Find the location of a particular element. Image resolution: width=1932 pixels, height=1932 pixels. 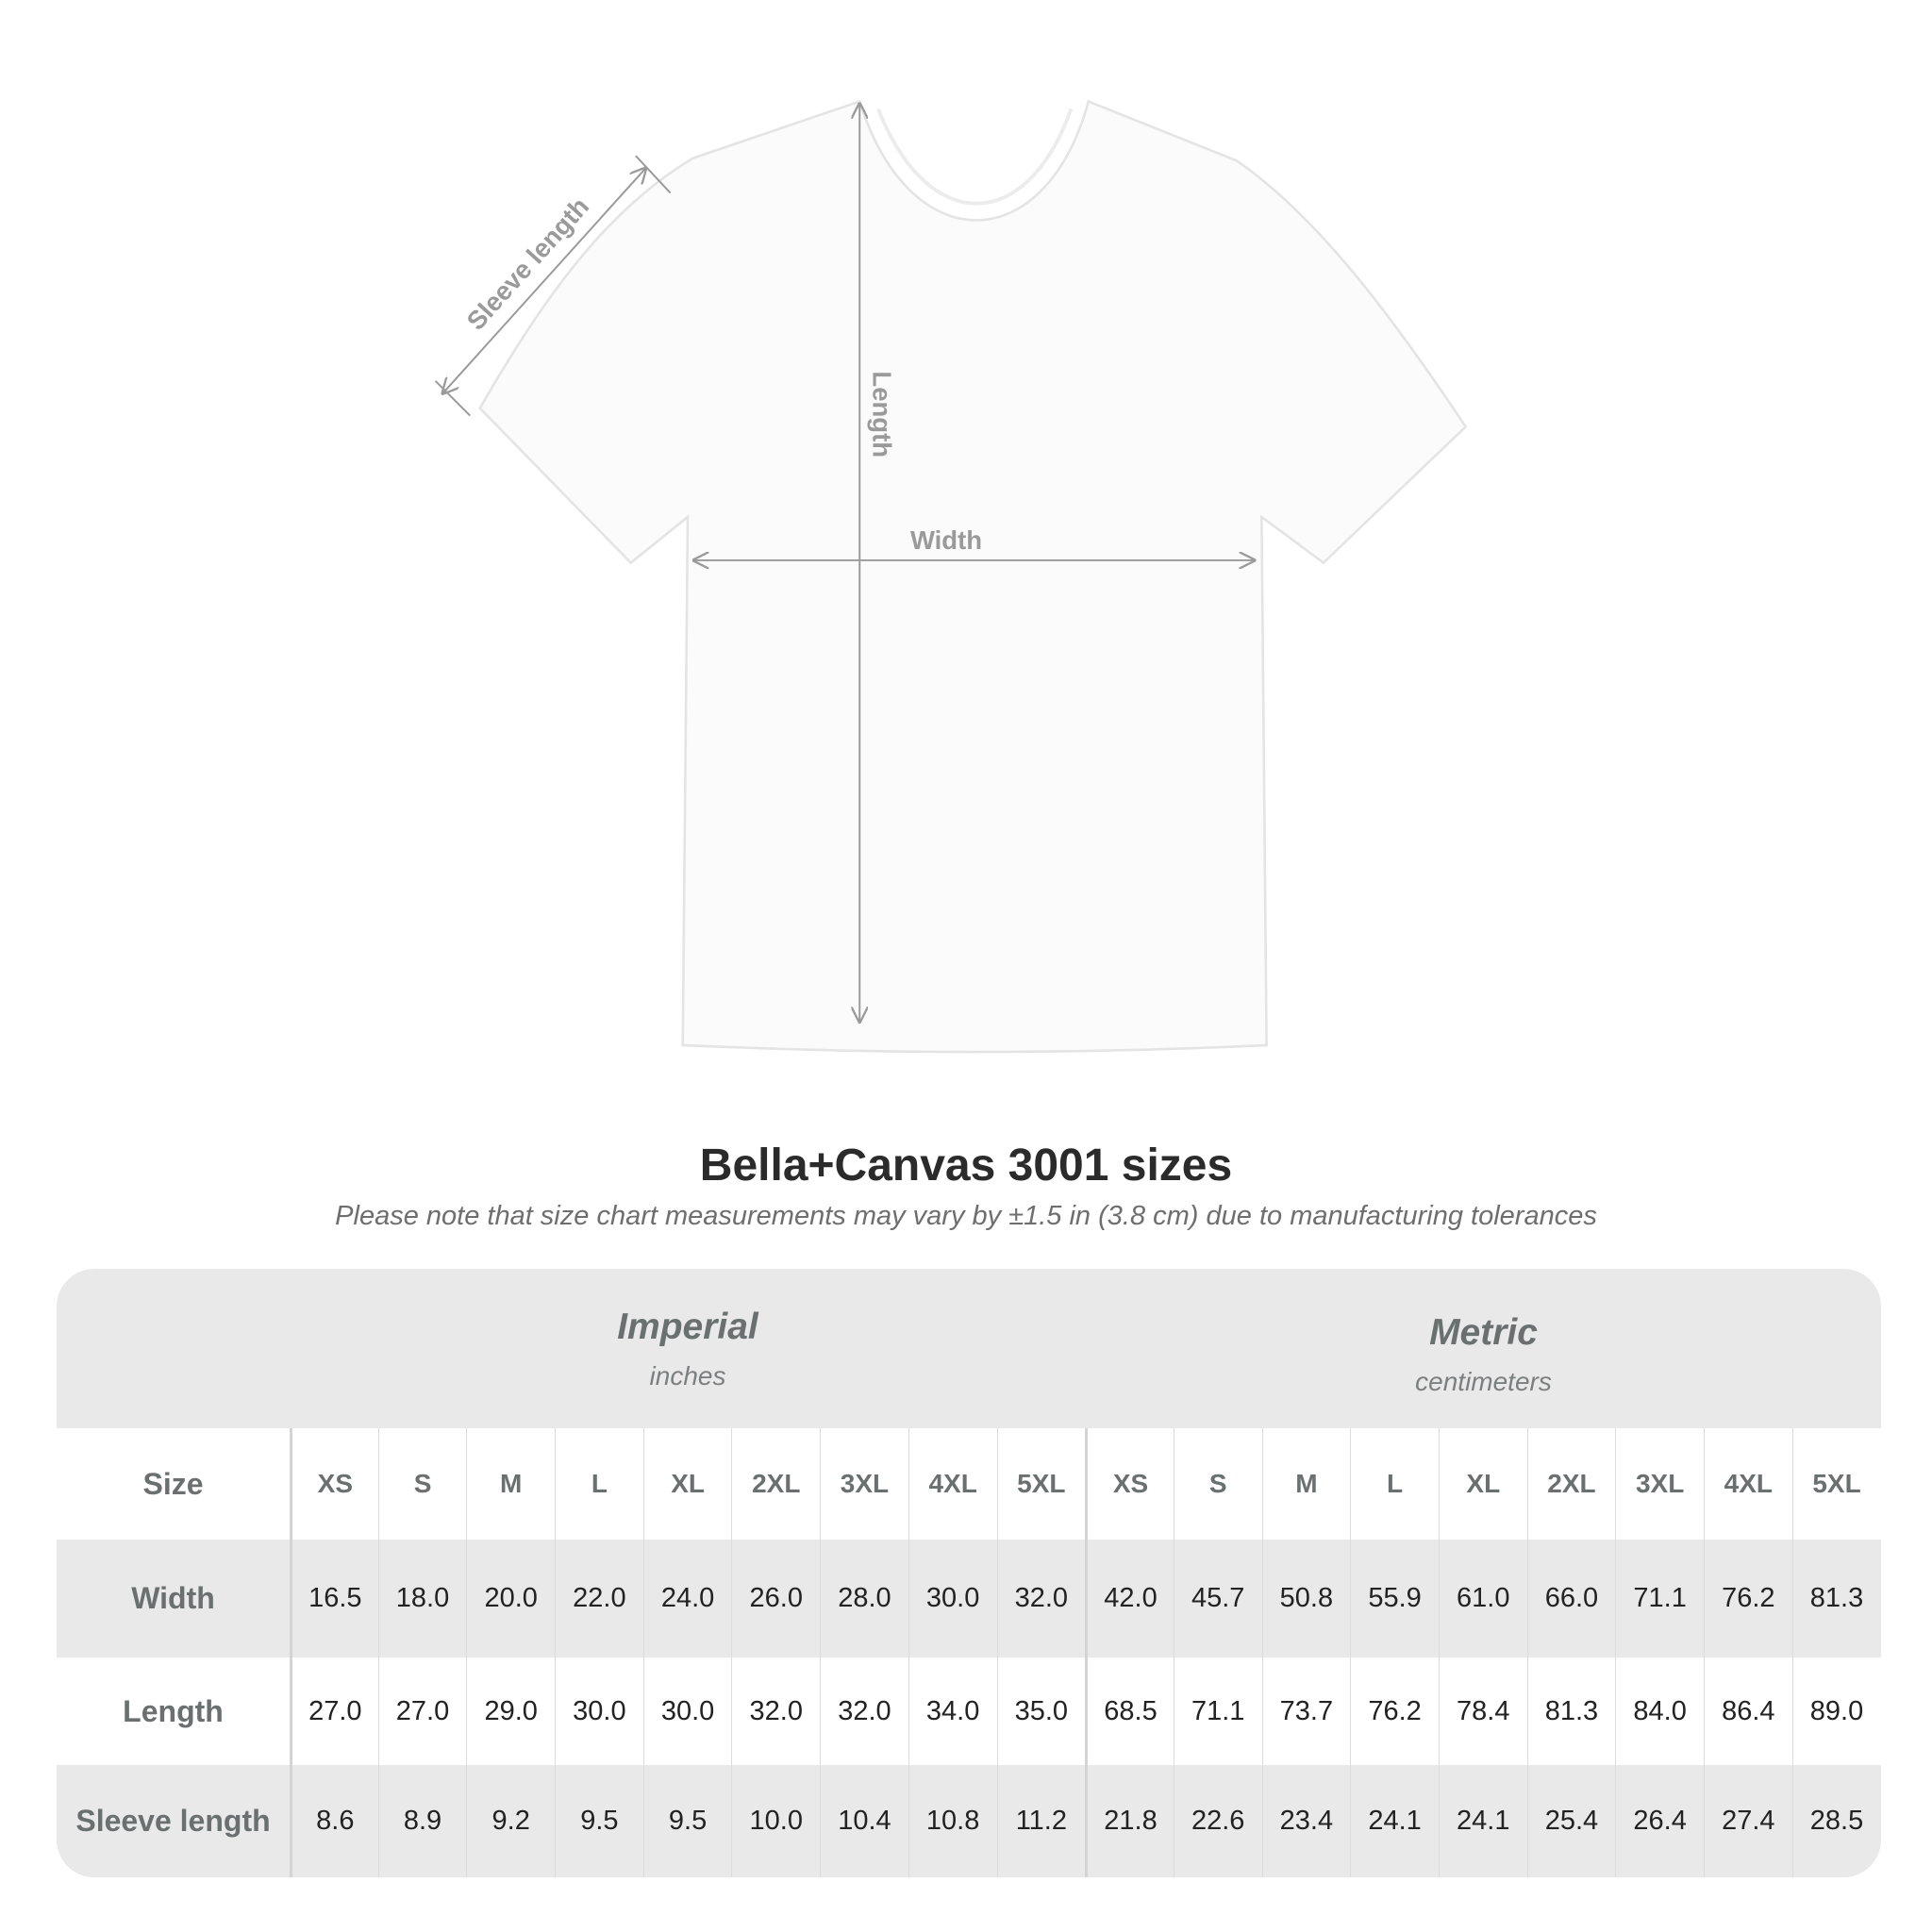

value-cell: 9.2 is located at coordinates (511, 1821).